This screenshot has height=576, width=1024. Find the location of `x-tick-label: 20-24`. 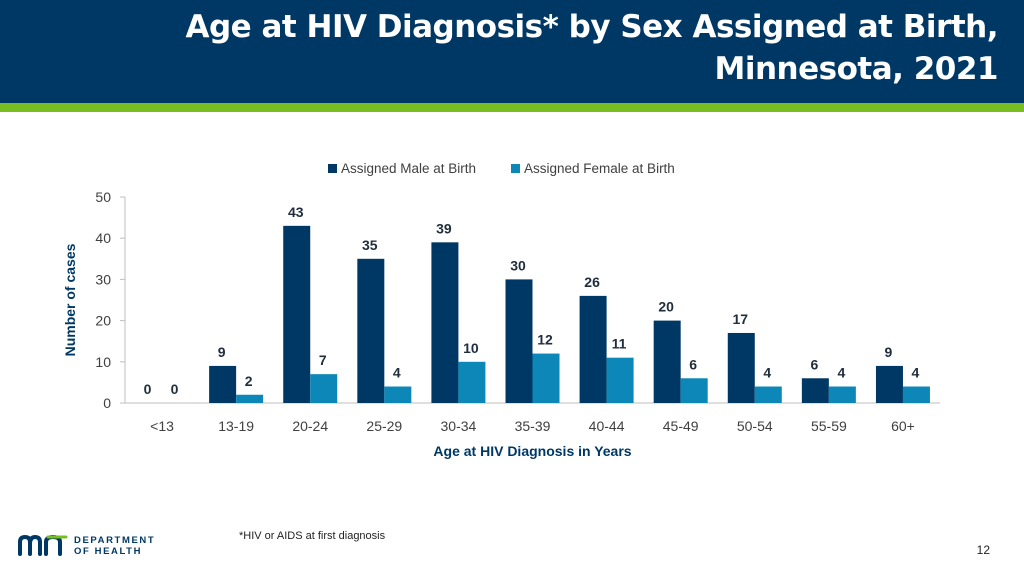

x-tick-label: 20-24 is located at coordinates (310, 426).